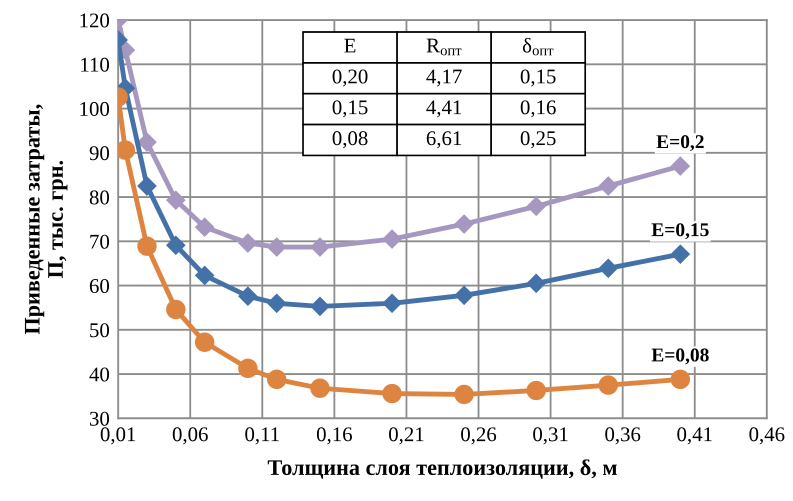 This screenshot has height=501, width=793. What do you see at coordinates (444, 78) in the screenshot?
I see `annotation: 4,17` at bounding box center [444, 78].